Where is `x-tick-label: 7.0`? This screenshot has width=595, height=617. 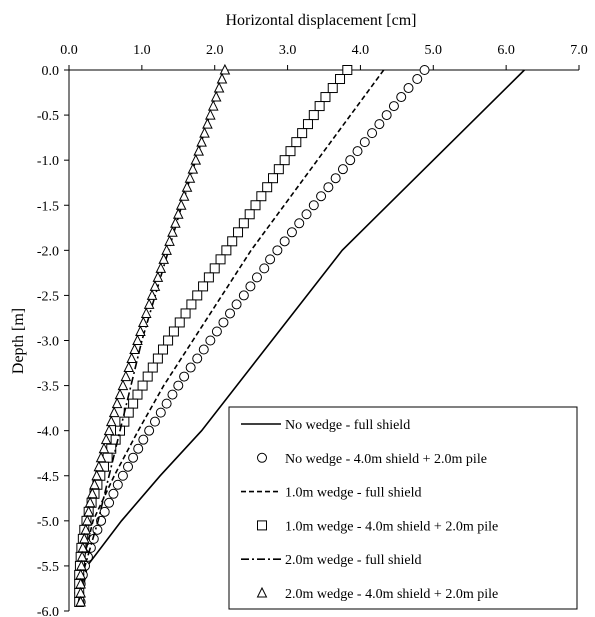
x-tick-label: 7.0 is located at coordinates (579, 50).